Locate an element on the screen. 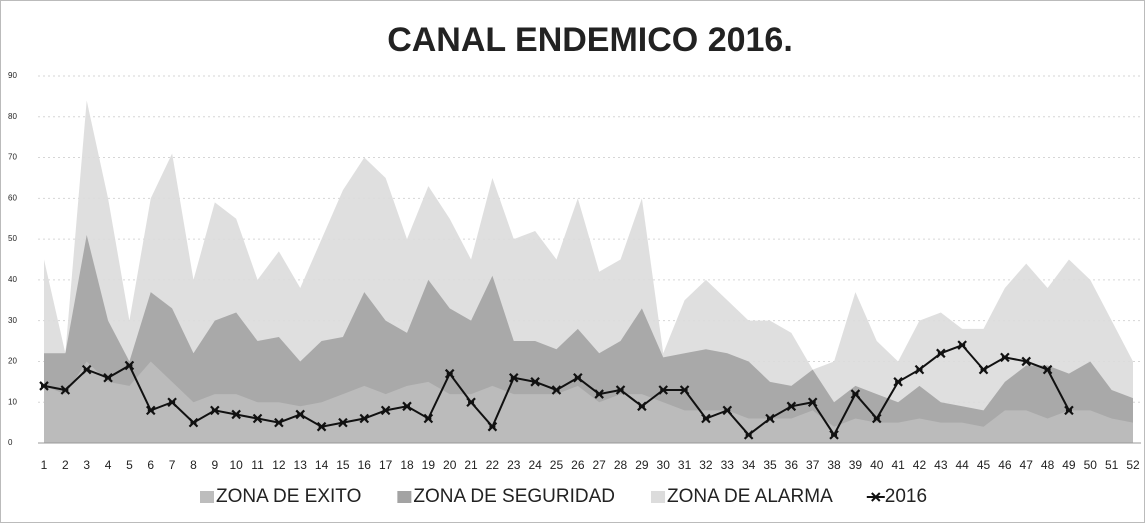 This screenshot has height=528, width=1145. x-tick-label: 17 is located at coordinates (386, 465).